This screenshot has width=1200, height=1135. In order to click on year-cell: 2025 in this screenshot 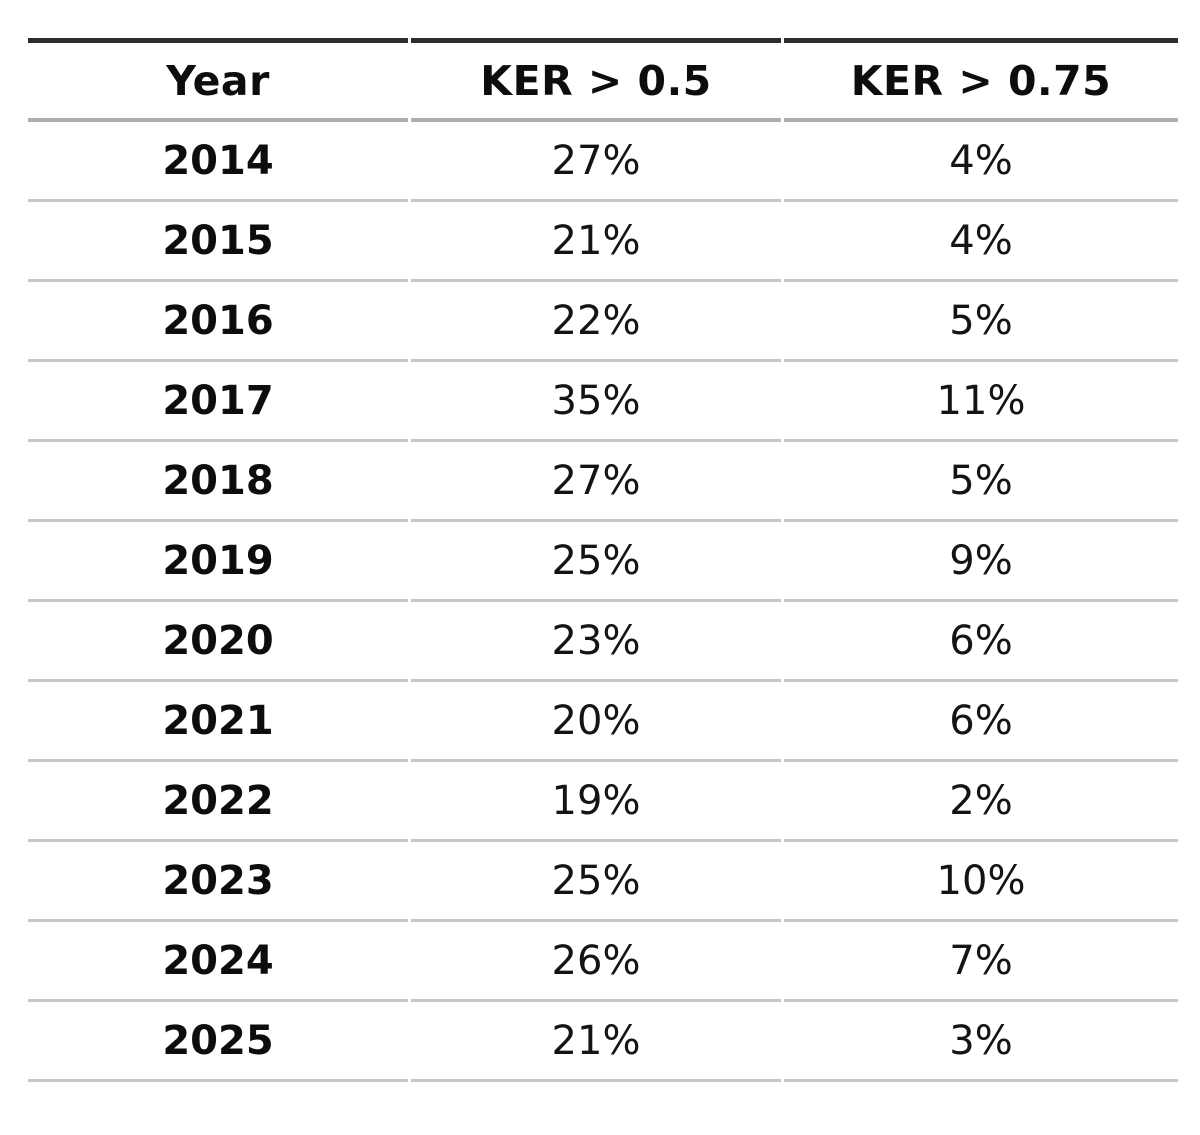, I will do `click(218, 1042)`.